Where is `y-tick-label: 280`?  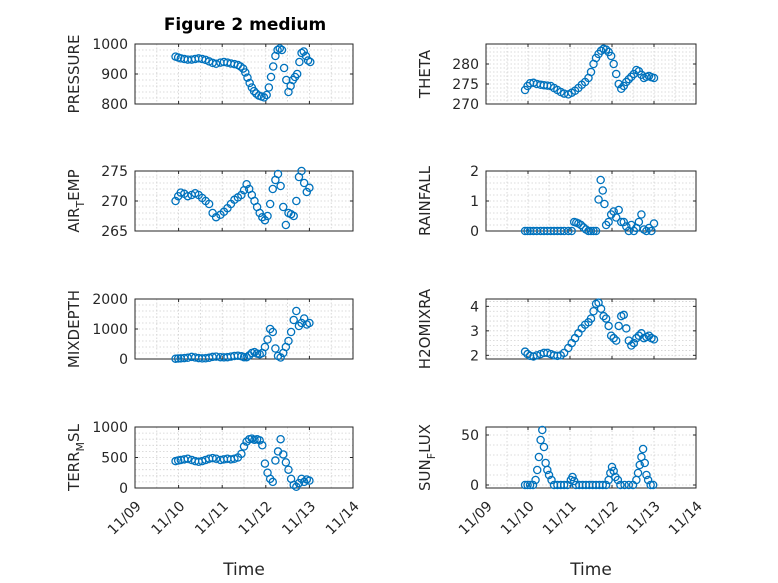 y-tick-label: 280 is located at coordinates (465, 65).